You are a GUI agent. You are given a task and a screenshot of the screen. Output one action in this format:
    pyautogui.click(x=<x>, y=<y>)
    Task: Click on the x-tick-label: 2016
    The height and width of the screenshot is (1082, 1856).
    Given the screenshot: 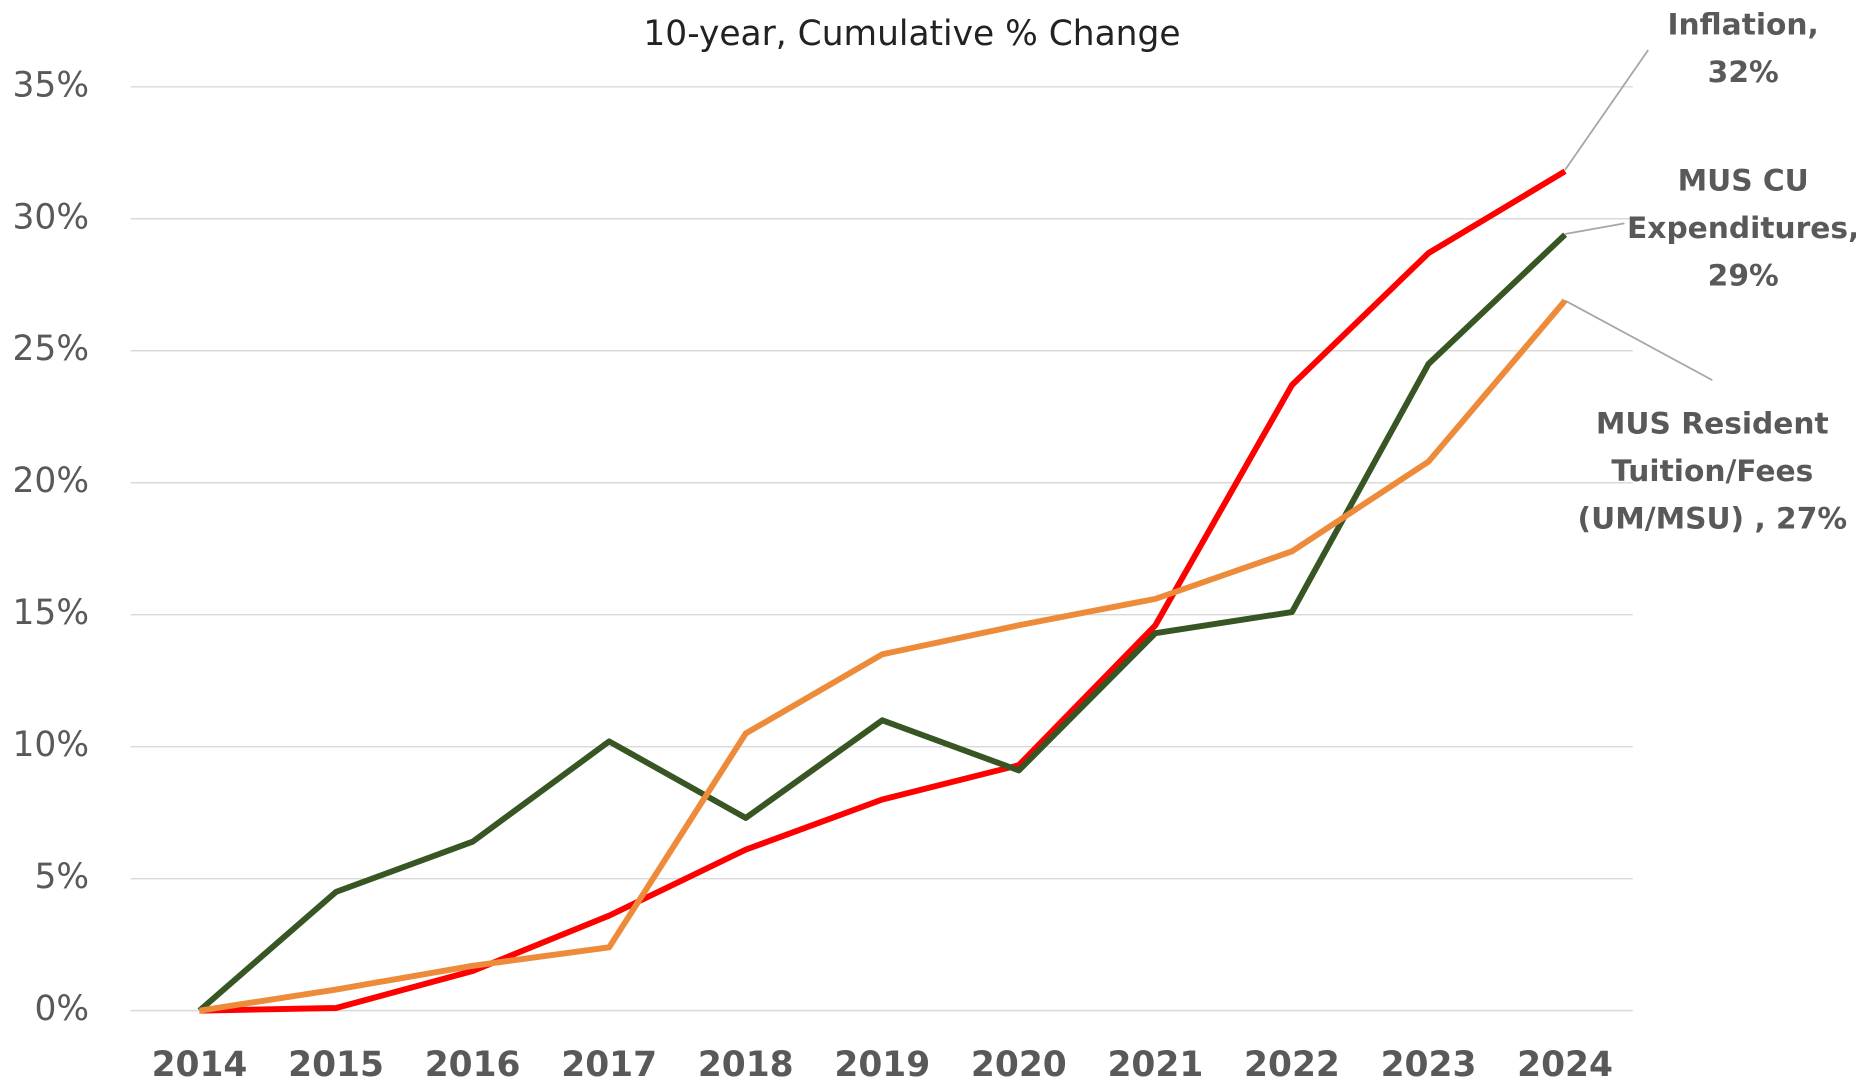 What is the action you would take?
    pyautogui.click(x=473, y=1063)
    